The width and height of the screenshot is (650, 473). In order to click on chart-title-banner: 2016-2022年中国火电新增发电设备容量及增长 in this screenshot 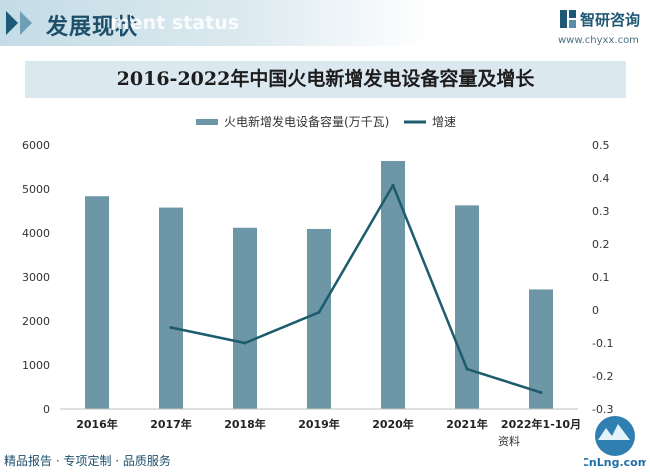, I will do `click(325, 79)`.